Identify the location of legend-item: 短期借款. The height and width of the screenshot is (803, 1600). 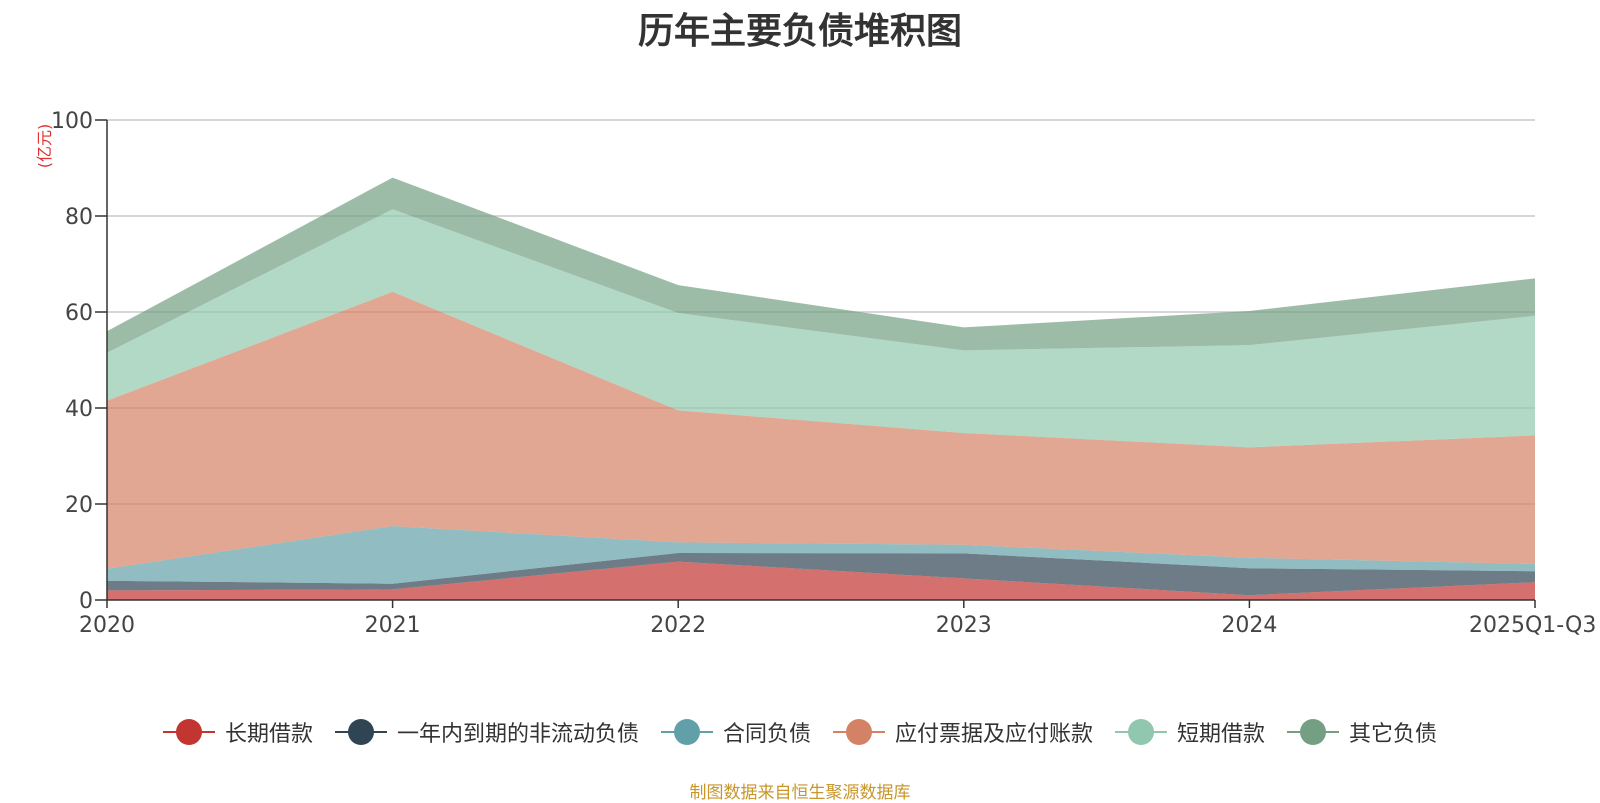
(1190, 732).